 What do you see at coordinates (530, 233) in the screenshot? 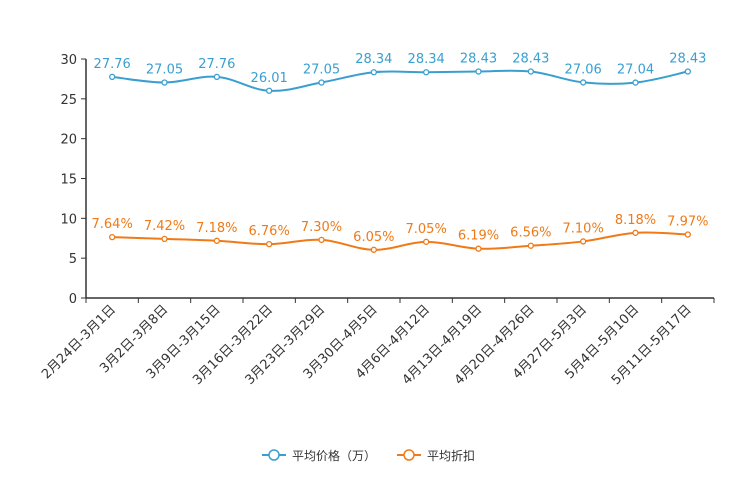
I see `data-label: 6.56%` at bounding box center [530, 233].